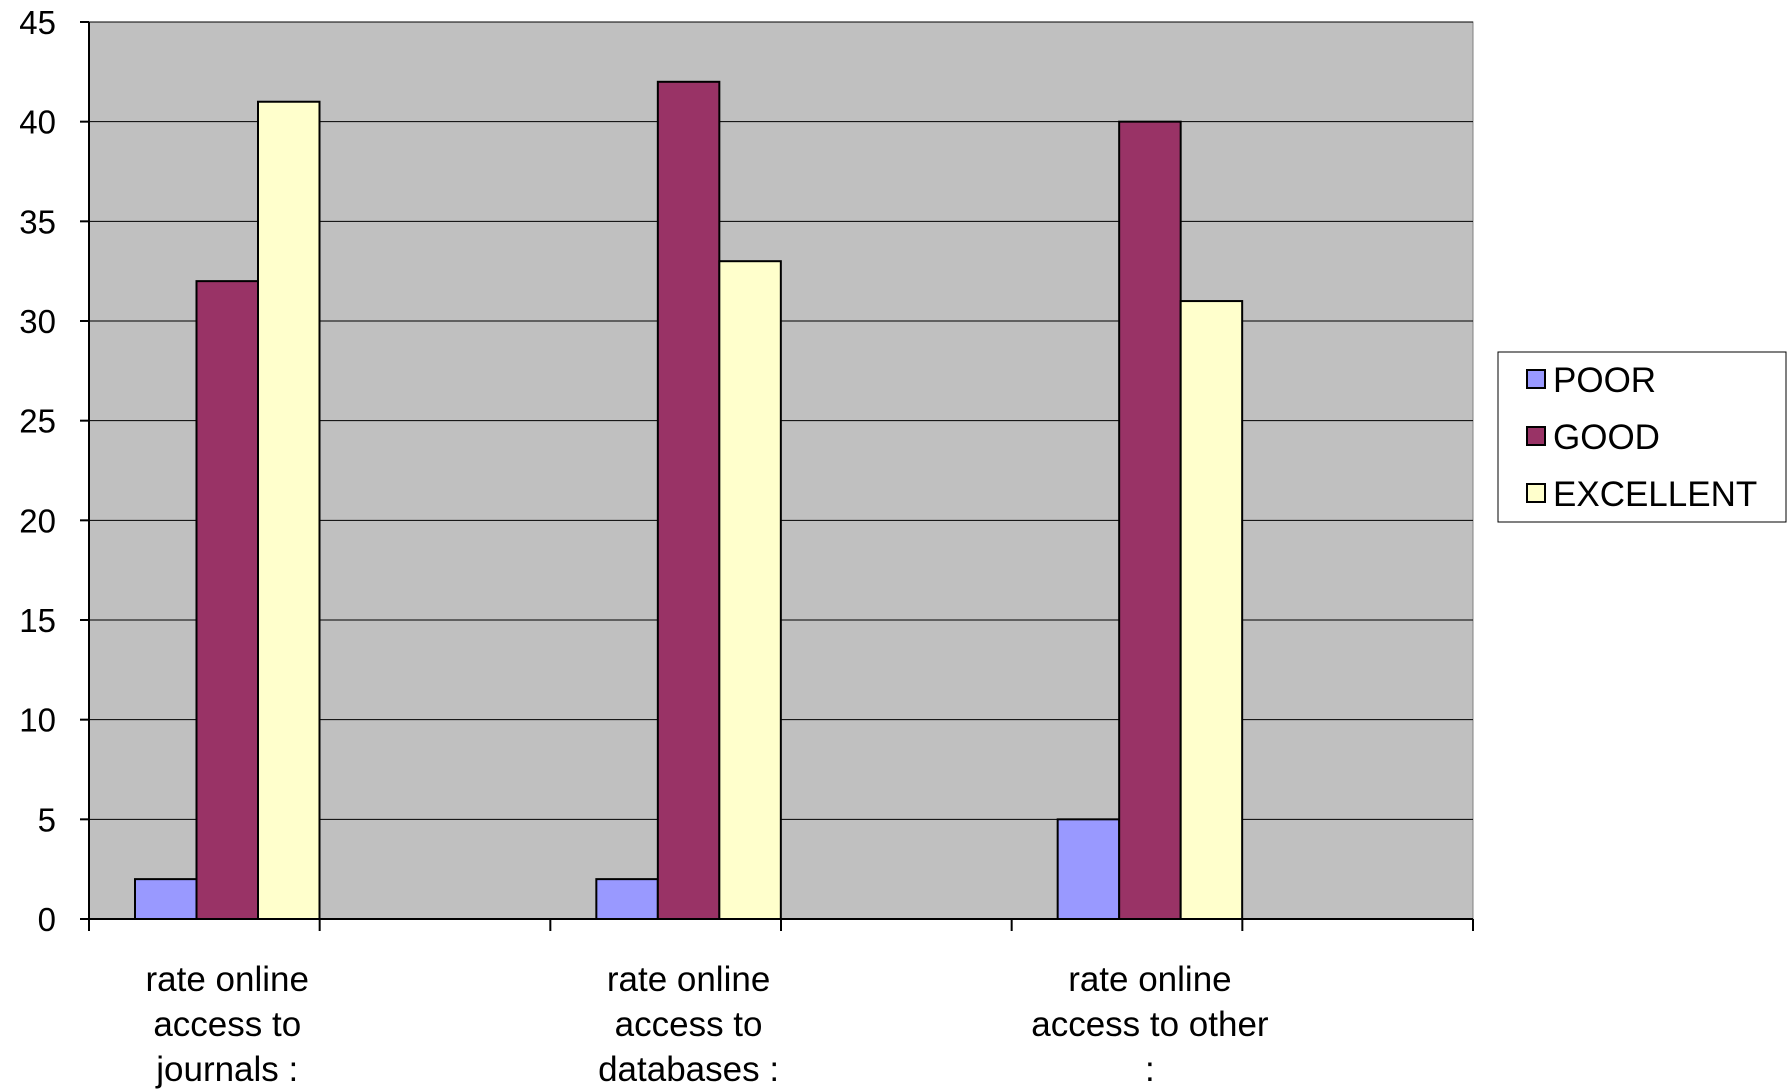  I want to click on x-category-label: databases :, so click(688, 1069).